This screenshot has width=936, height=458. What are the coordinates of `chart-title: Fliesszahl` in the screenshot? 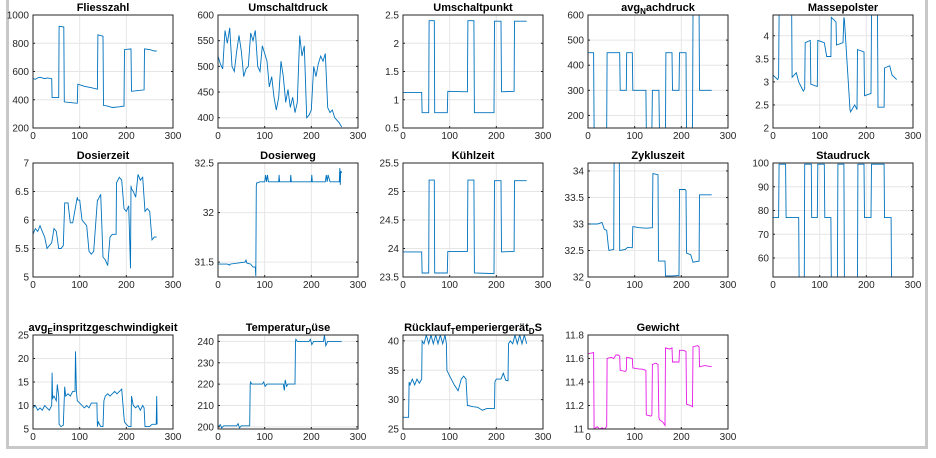 It's located at (103, 8).